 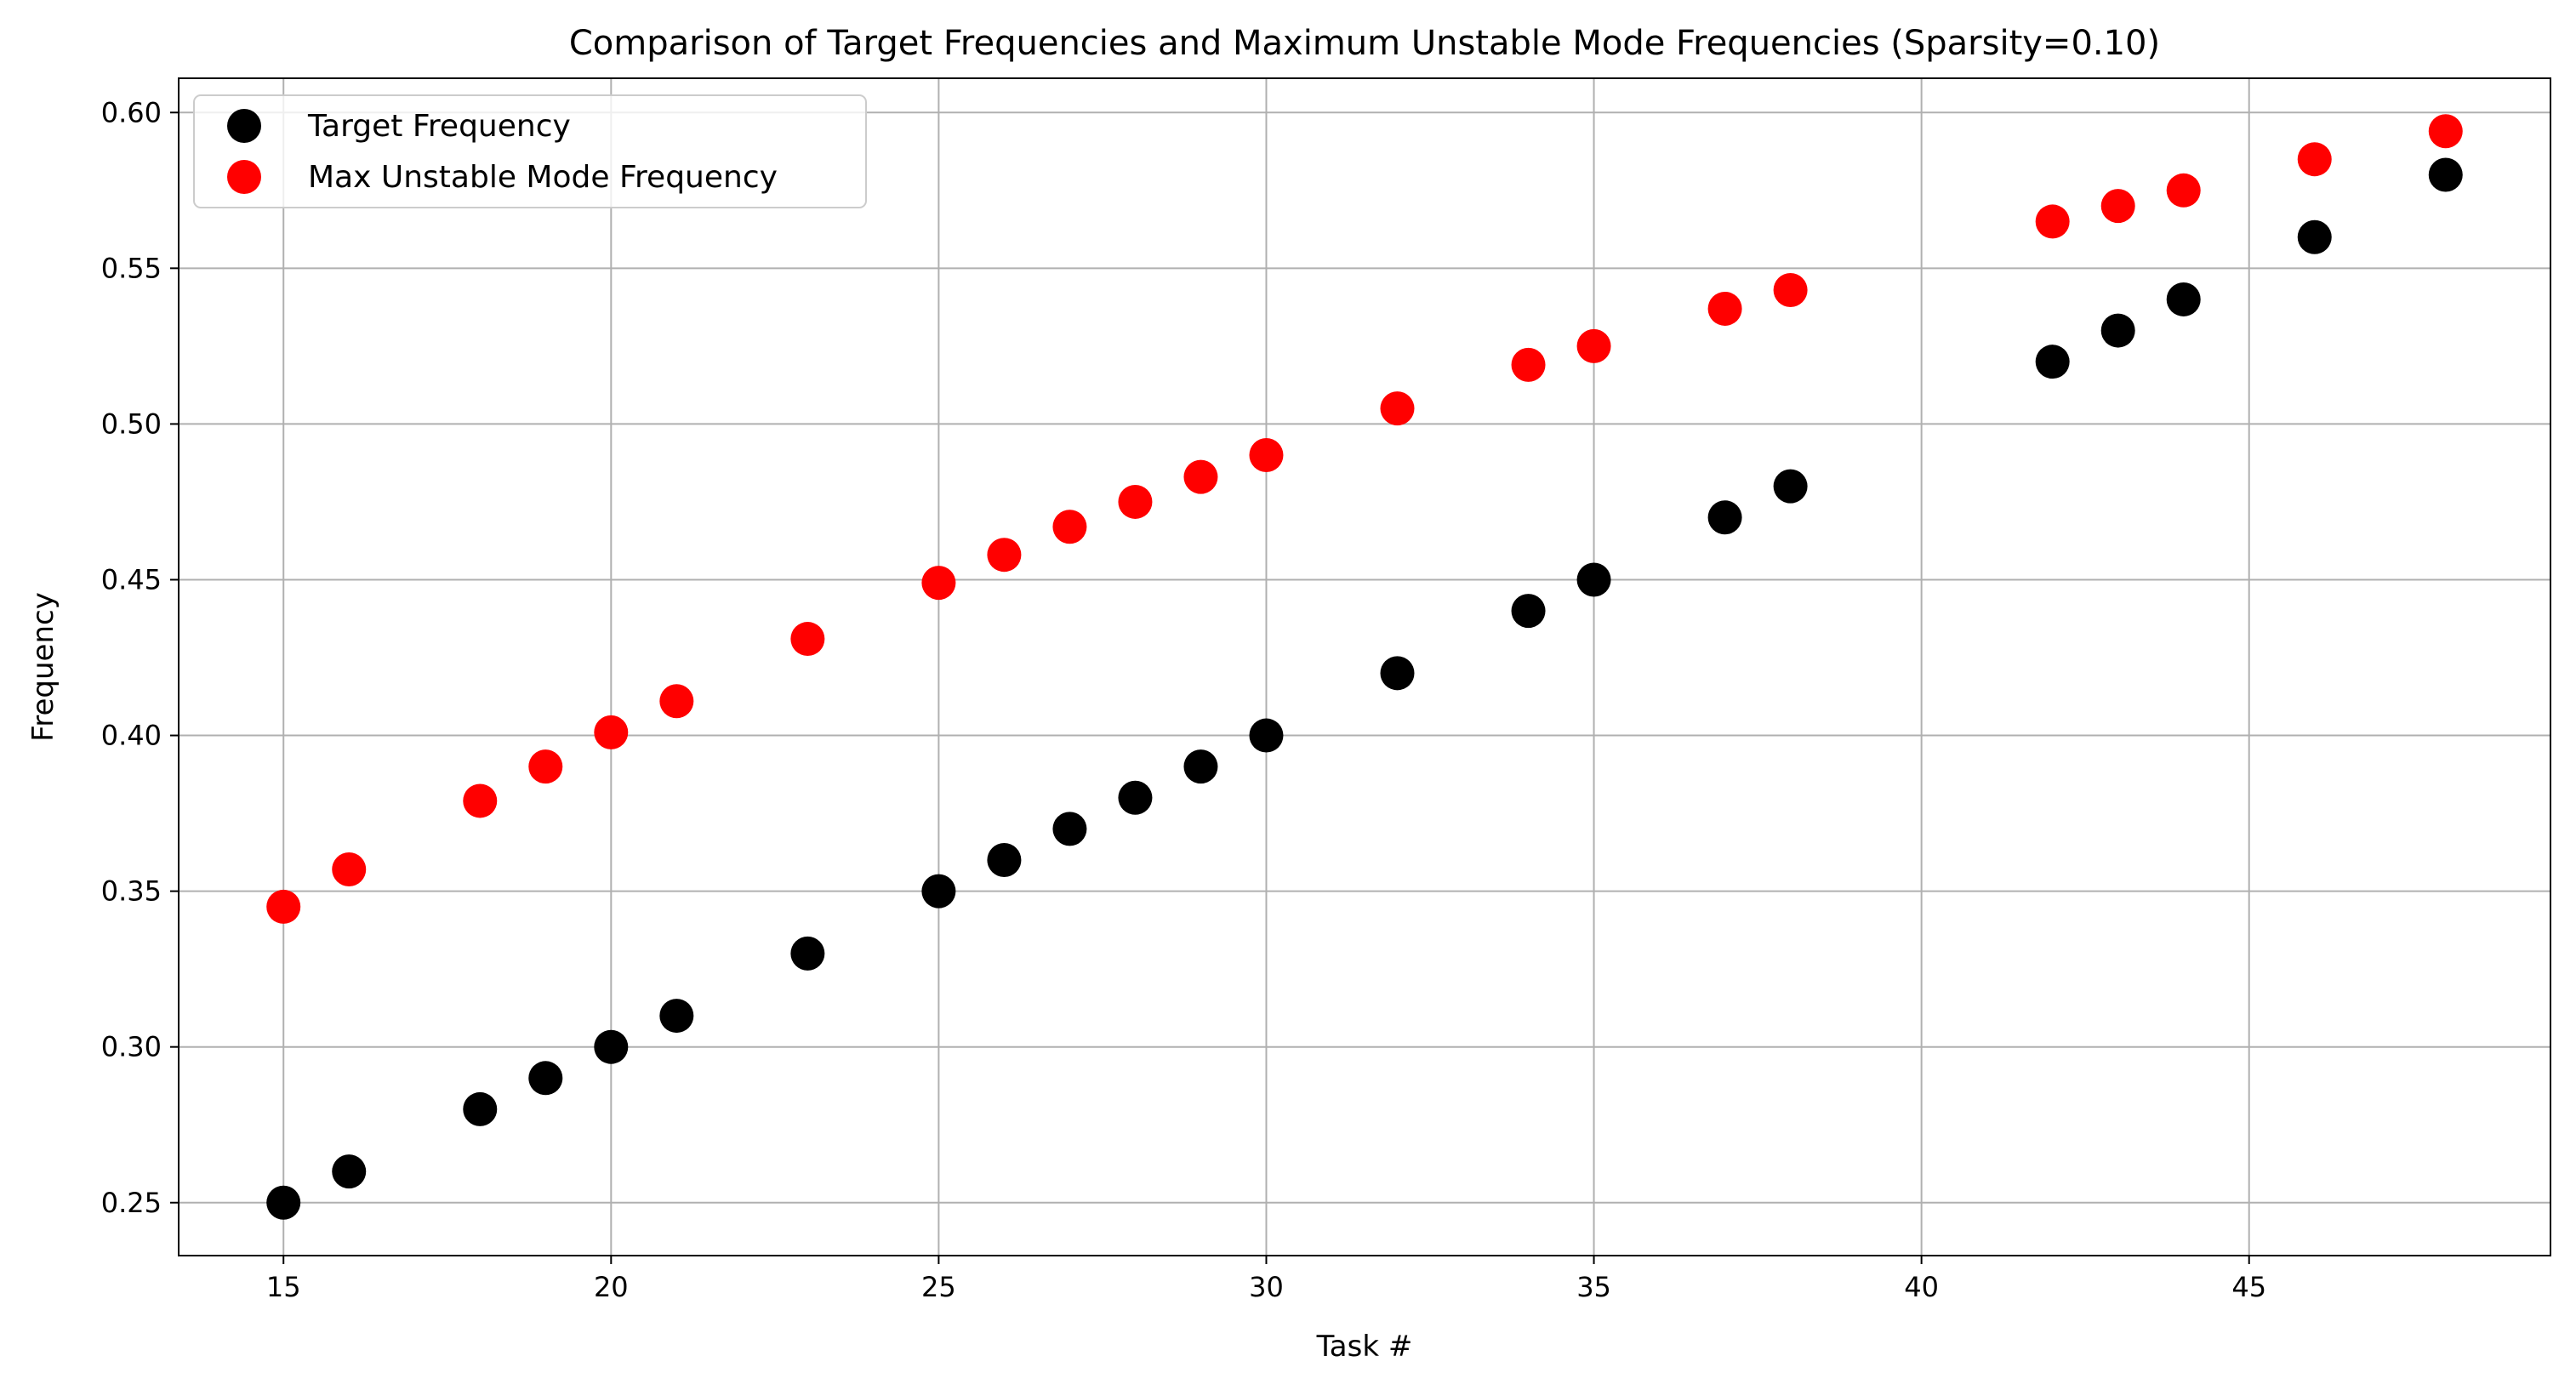 What do you see at coordinates (1922, 1287) in the screenshot?
I see `x-tick-label: 40` at bounding box center [1922, 1287].